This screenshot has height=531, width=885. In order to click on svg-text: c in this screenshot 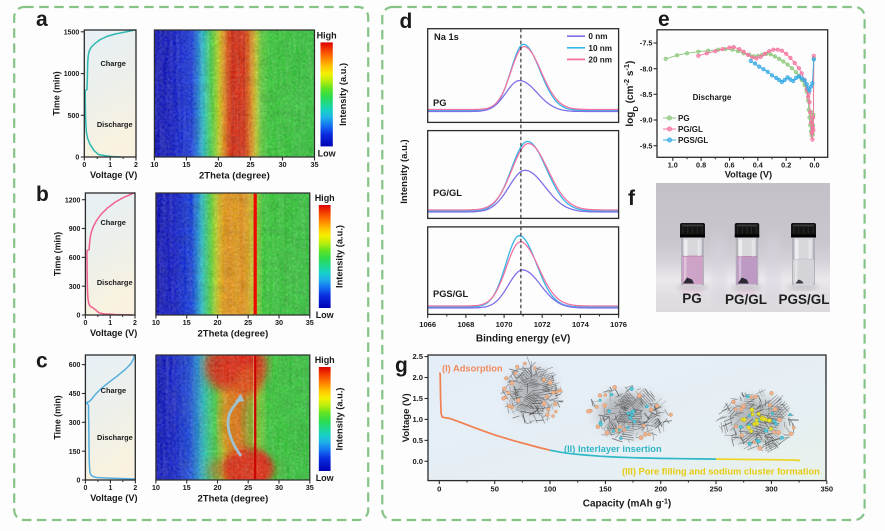, I will do `click(42, 361)`.